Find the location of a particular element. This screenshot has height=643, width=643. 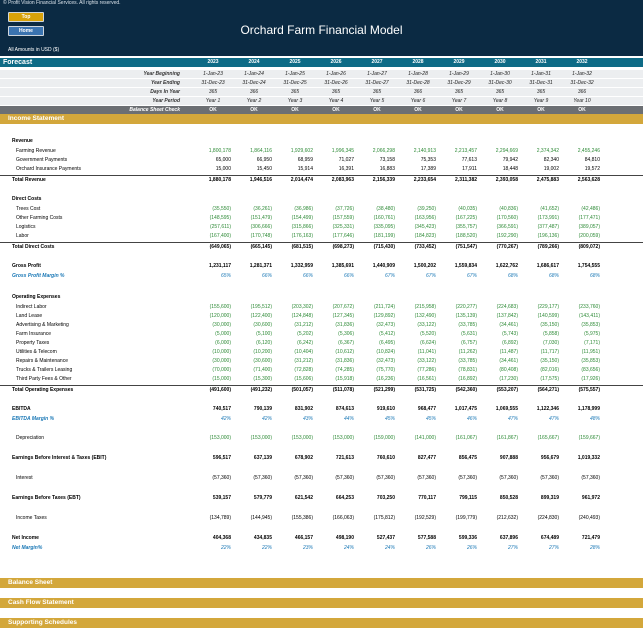

table-cell: 740,517 is located at coordinates (221, 409).